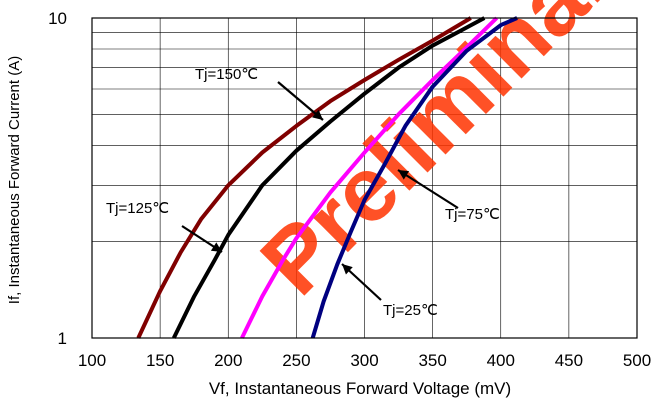 Image resolution: width=659 pixels, height=410 pixels. I want to click on x-tick-label: 200, so click(228, 360).